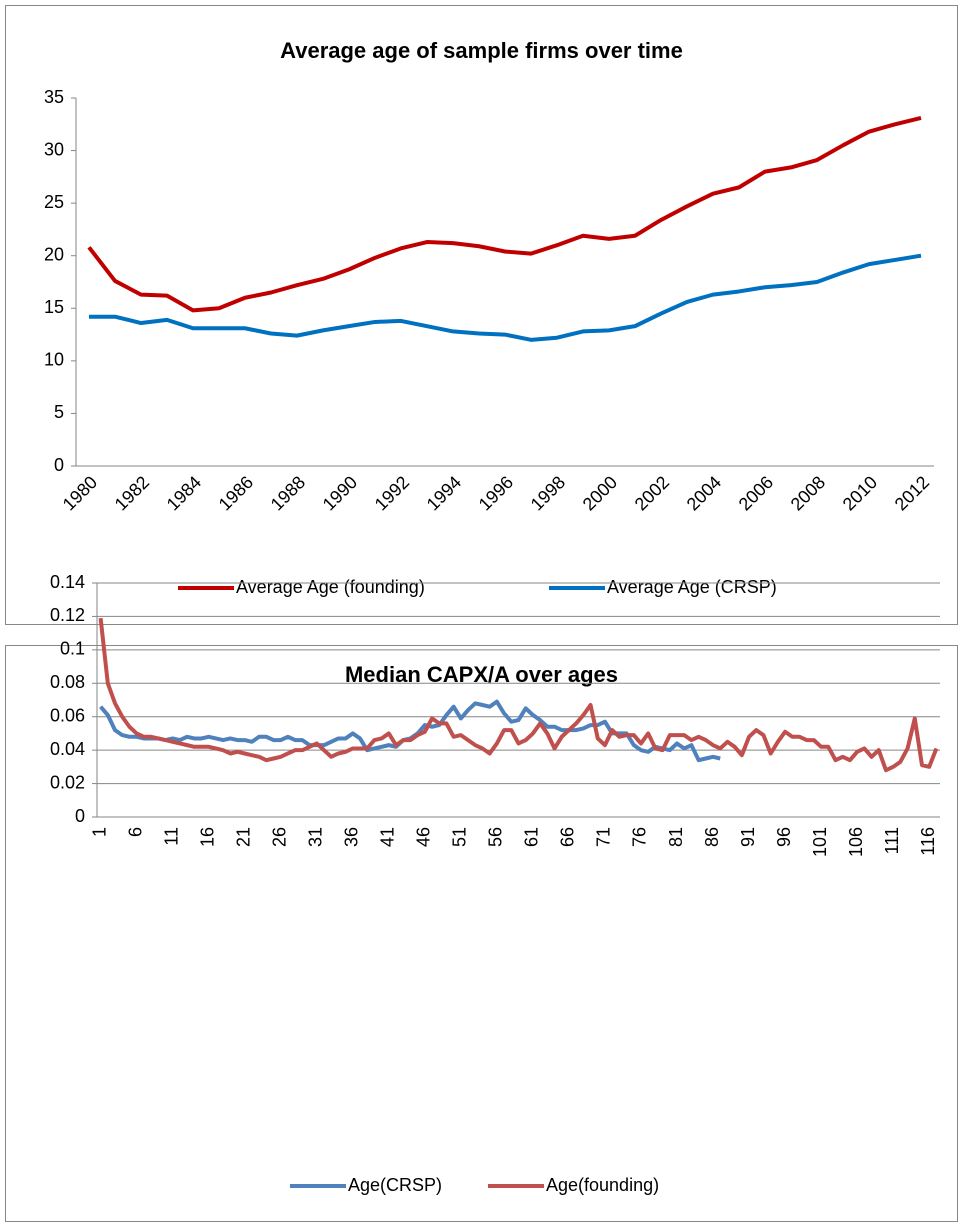 This screenshot has width=960, height=1227. Describe the element at coordinates (54, 97) in the screenshot. I see `y-tick-label: 35` at that location.